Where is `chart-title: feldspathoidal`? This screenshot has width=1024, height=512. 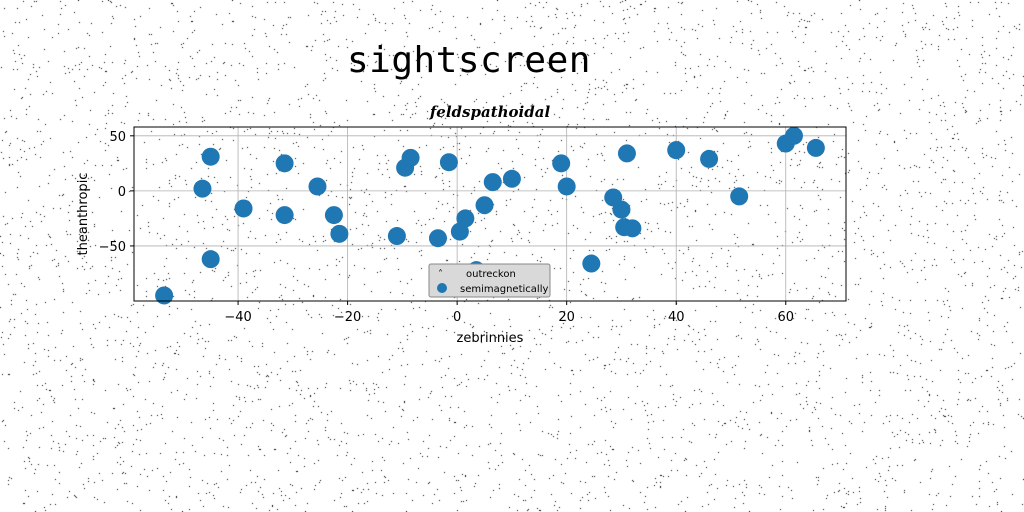 chart-title: feldspathoidal is located at coordinates (490, 112).